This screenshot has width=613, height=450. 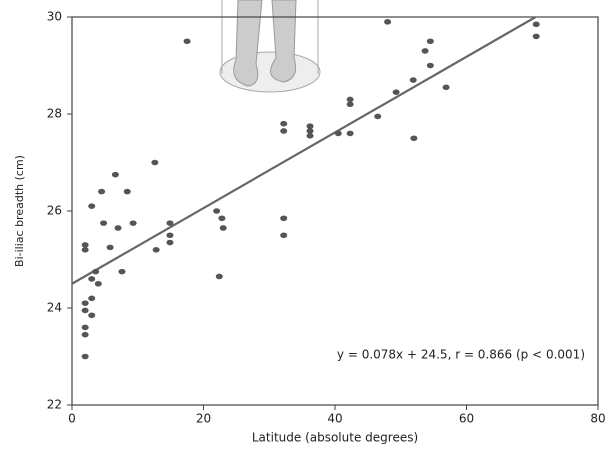 What do you see at coordinates (461, 355) in the screenshot?
I see `annotation: y = 0.078x + 24.5, r = 0.866 (p < 0.001)` at bounding box center [461, 355].